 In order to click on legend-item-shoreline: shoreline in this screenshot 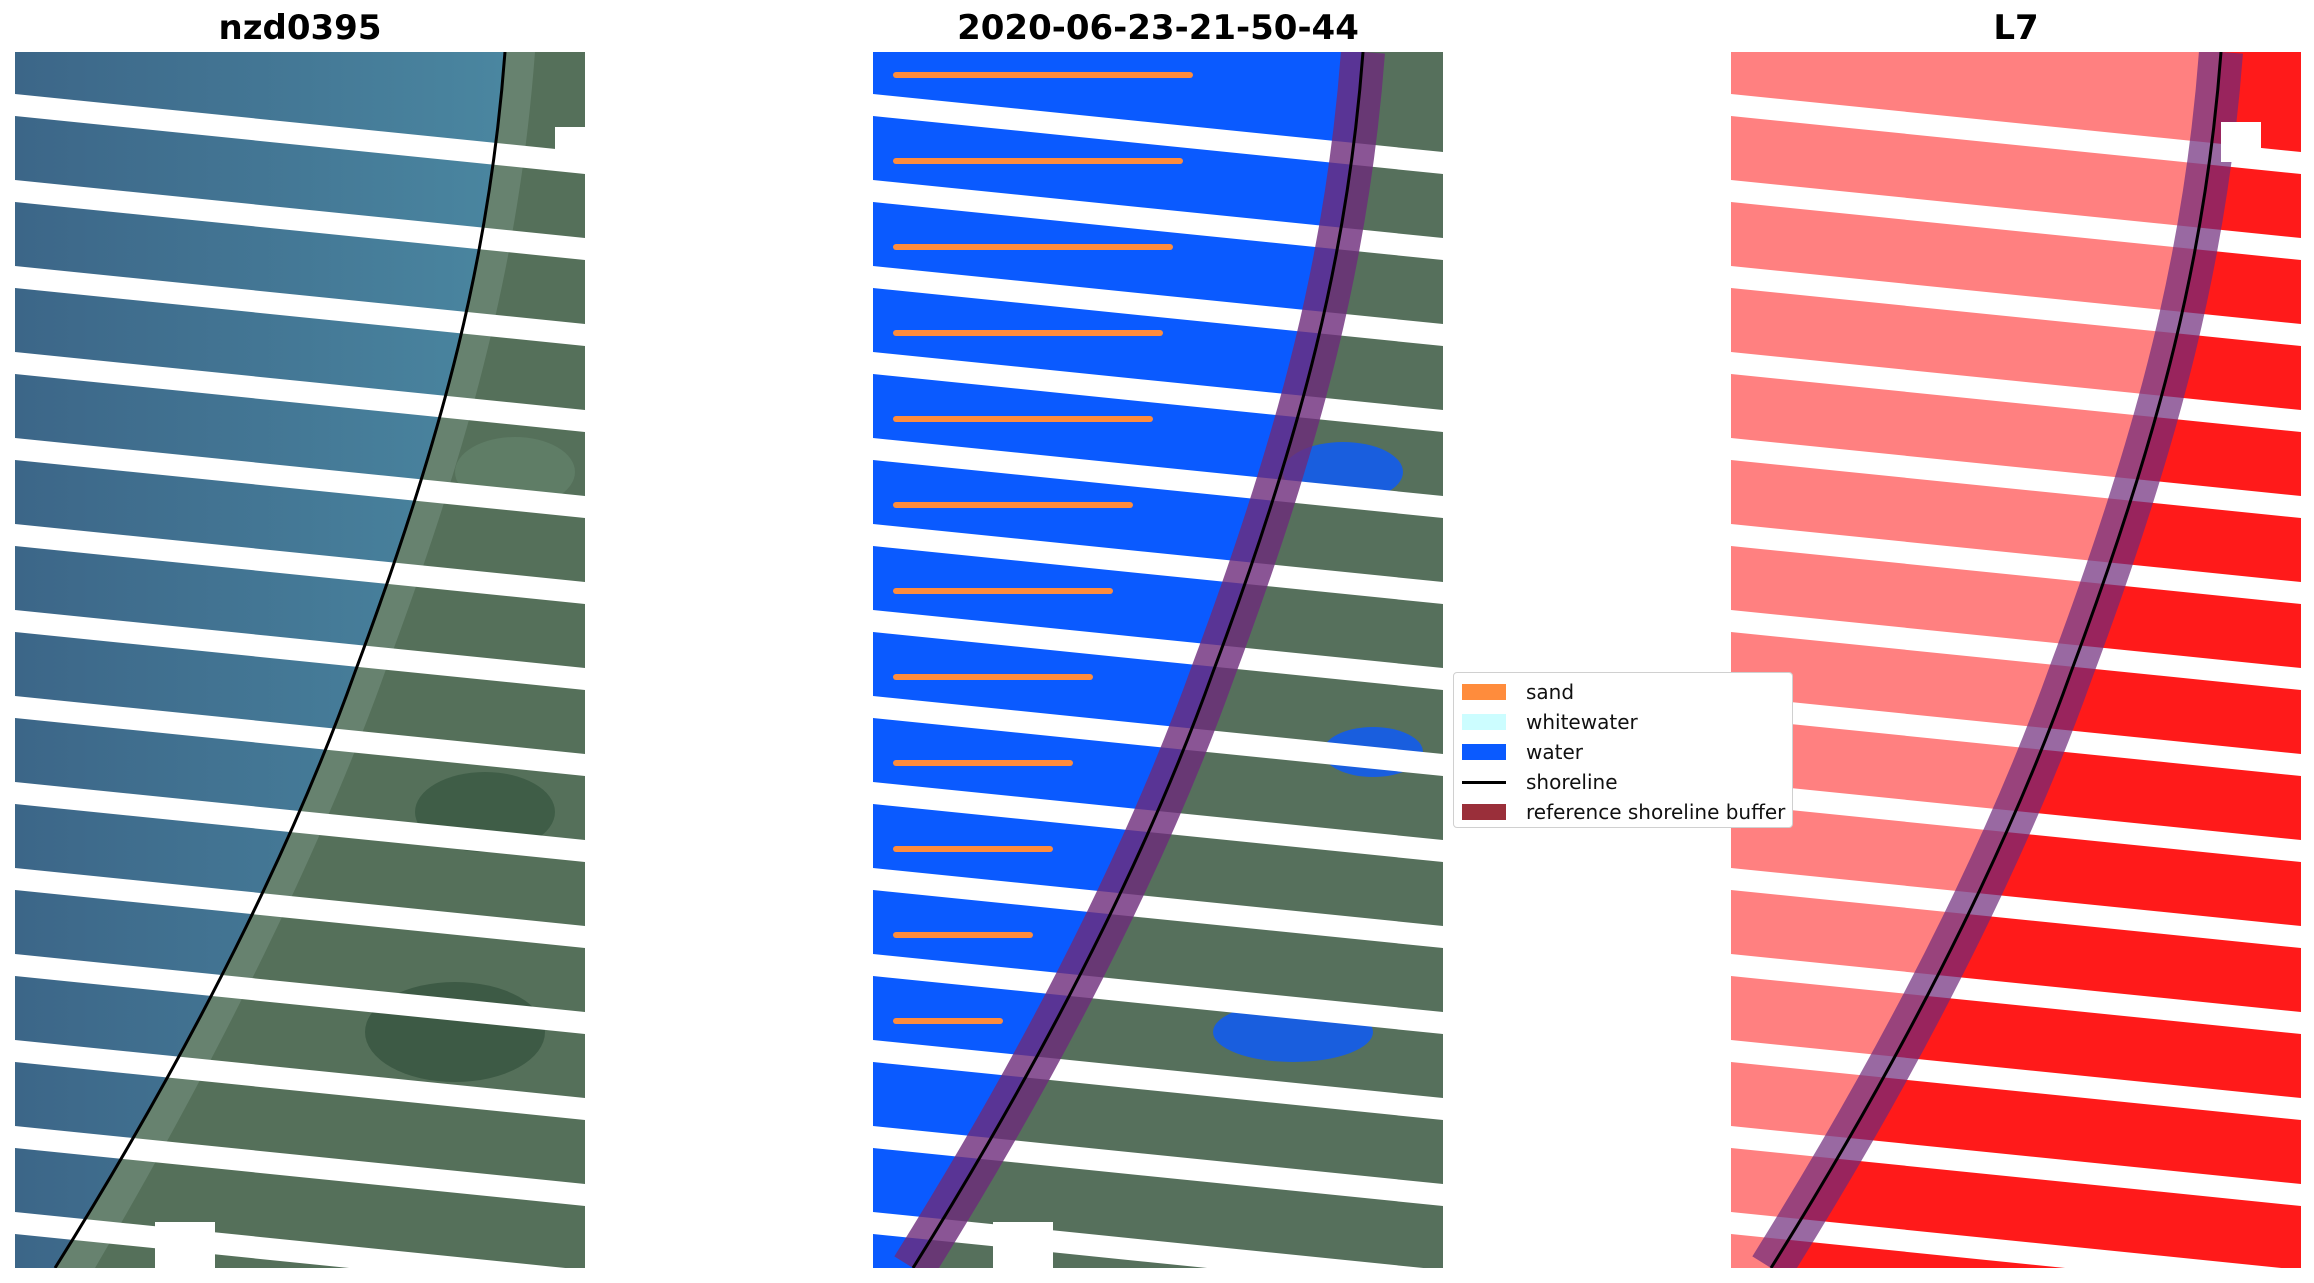, I will do `click(1623, 782)`.